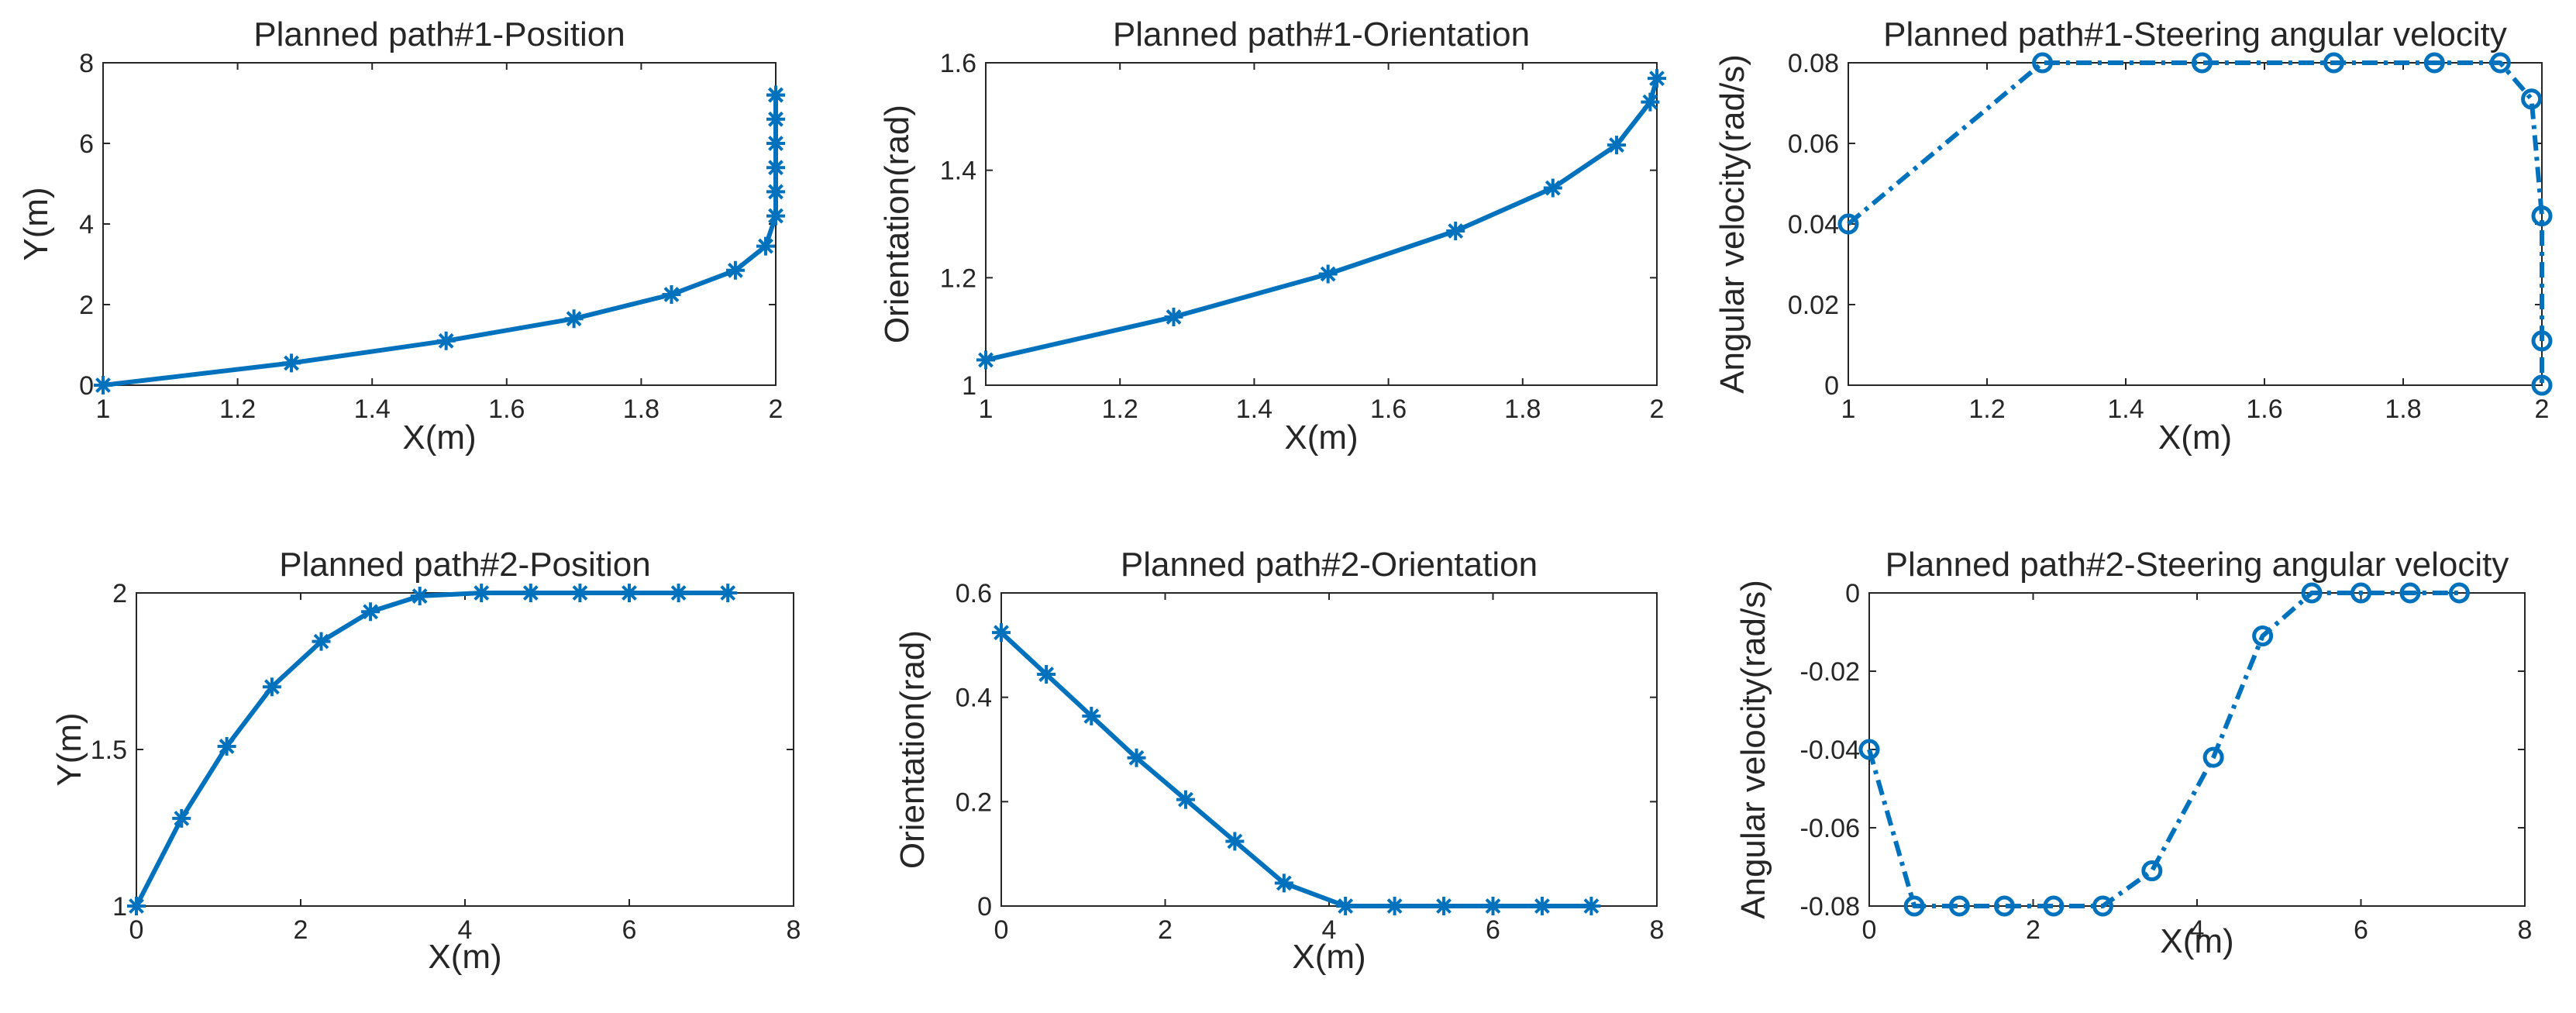  What do you see at coordinates (2195, 34) in the screenshot?
I see `chart-title: Planned path#1-Steering angular velocity` at bounding box center [2195, 34].